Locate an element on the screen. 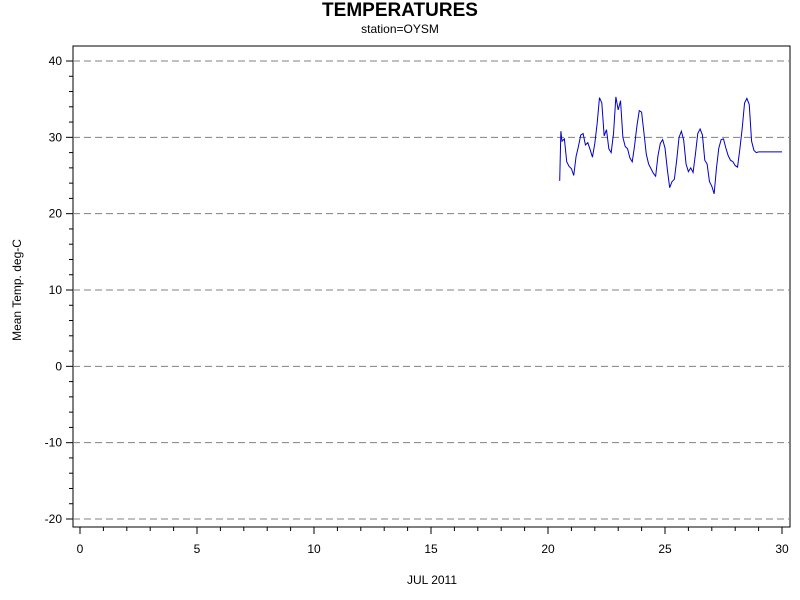 This screenshot has height=600, width=800. y-tick-label: 40 is located at coordinates (56, 61).